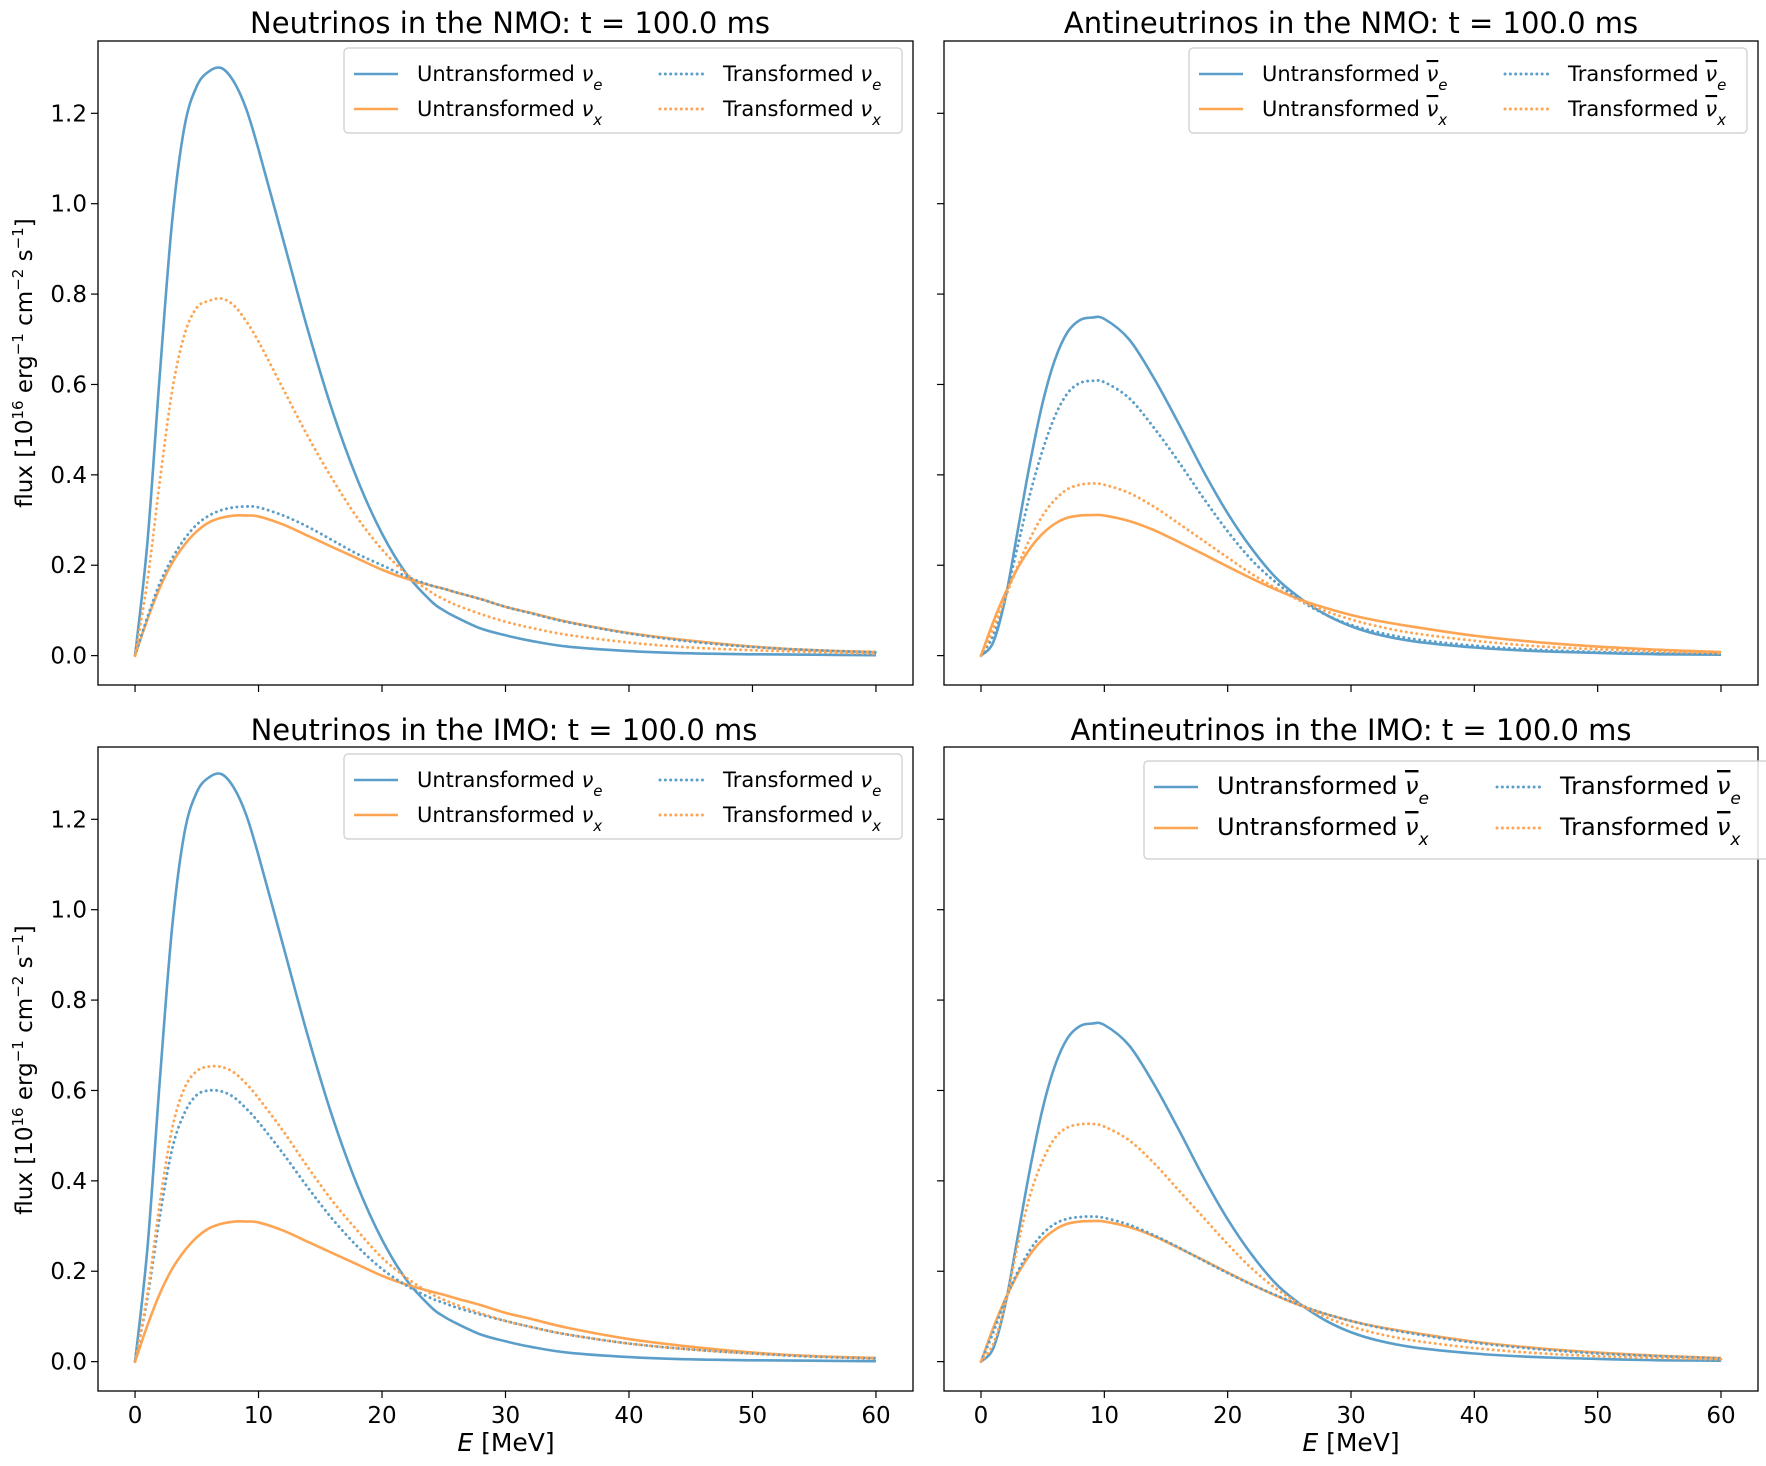 The image size is (1766, 1466). Describe the element at coordinates (1350, 730) in the screenshot. I see `panel-title: Antineutrinos in the IMO: t = 100.0 ms` at that location.